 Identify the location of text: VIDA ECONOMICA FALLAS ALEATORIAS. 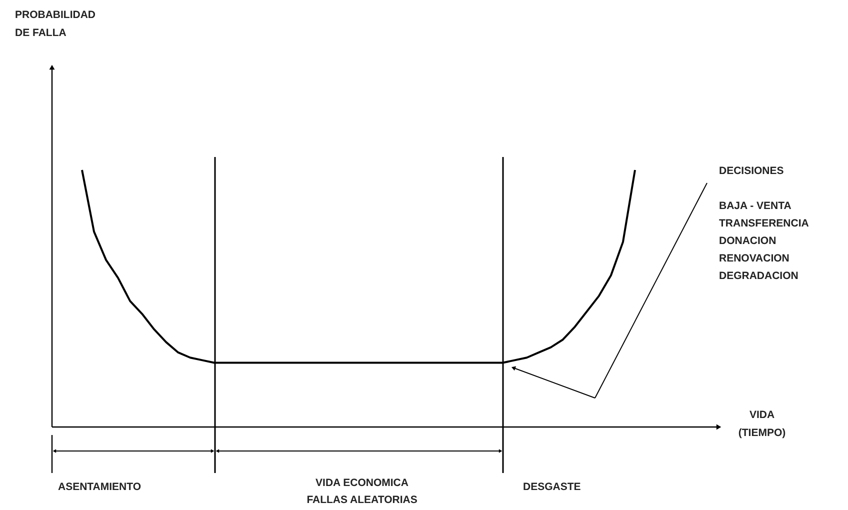
(362, 491).